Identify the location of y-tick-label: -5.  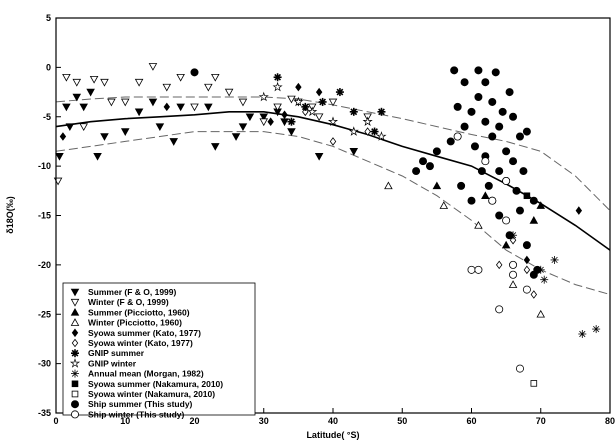
(47, 117).